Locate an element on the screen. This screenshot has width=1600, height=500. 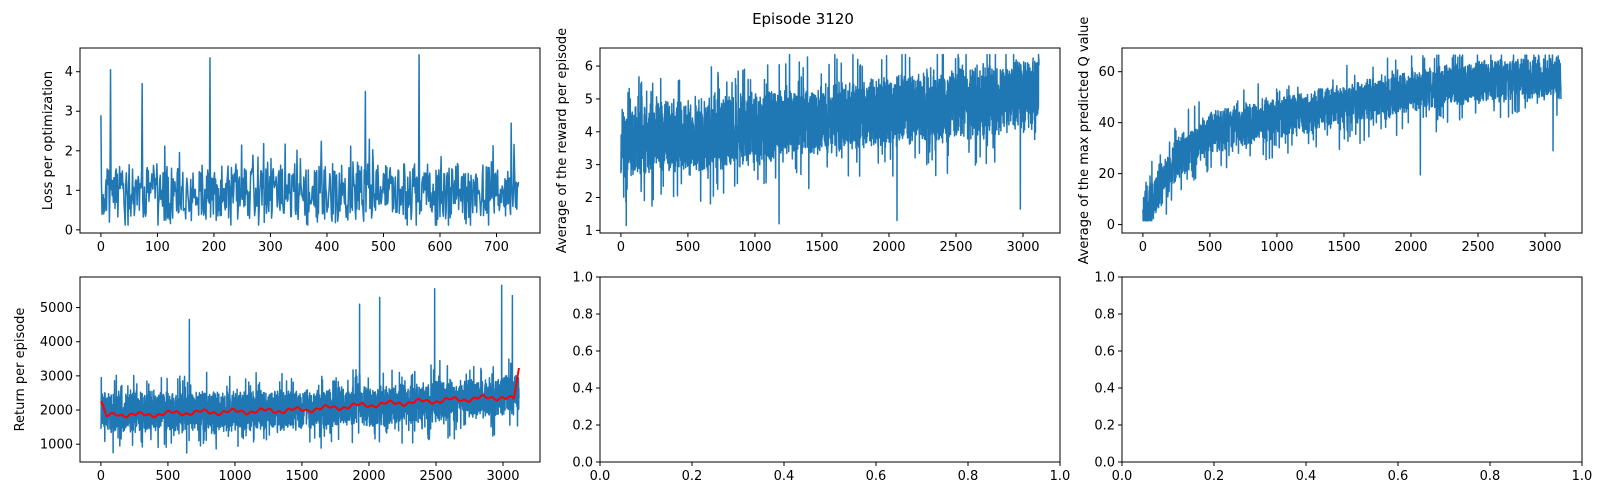
x-tick-label: 400 is located at coordinates (327, 247).